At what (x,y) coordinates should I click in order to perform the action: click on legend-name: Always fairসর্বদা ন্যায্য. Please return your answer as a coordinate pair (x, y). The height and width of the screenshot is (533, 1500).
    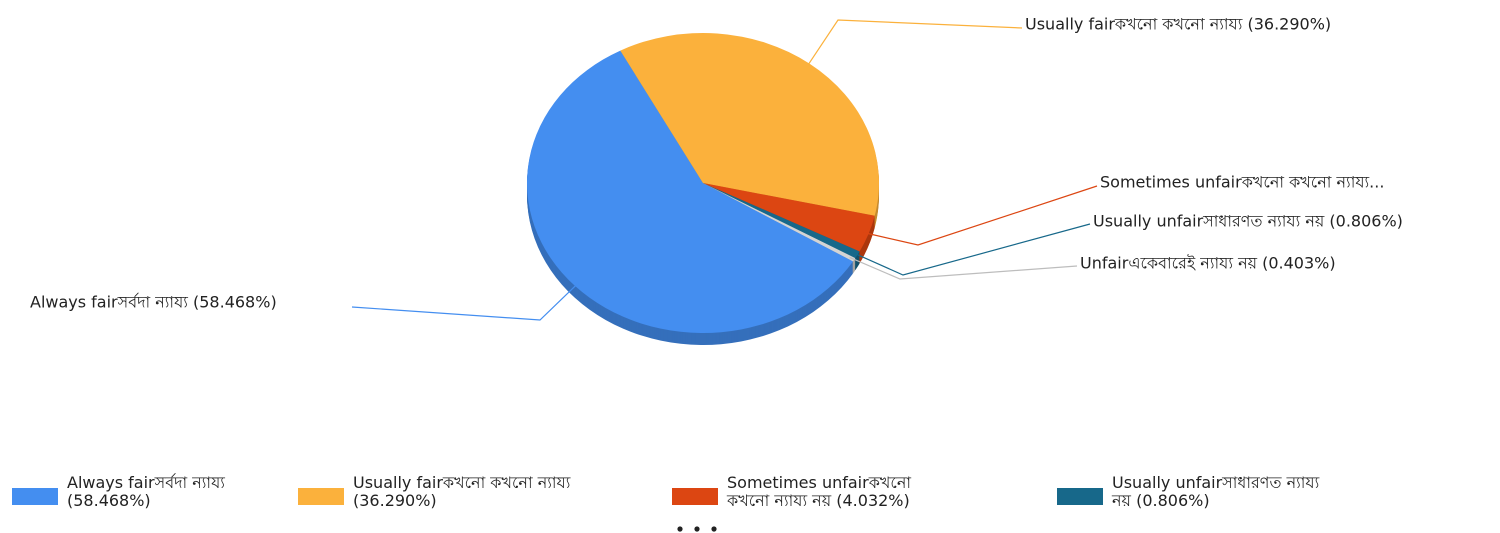
    Looking at the image, I should click on (146, 482).